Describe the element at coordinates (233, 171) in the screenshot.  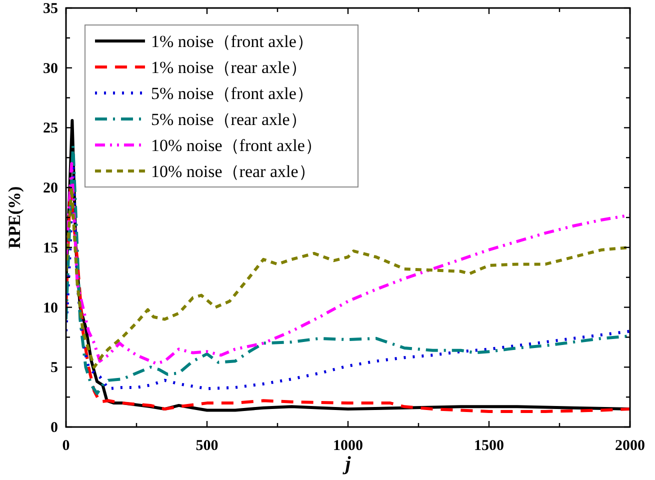
I see `legend-label: 10% noise（rear axle）` at that location.